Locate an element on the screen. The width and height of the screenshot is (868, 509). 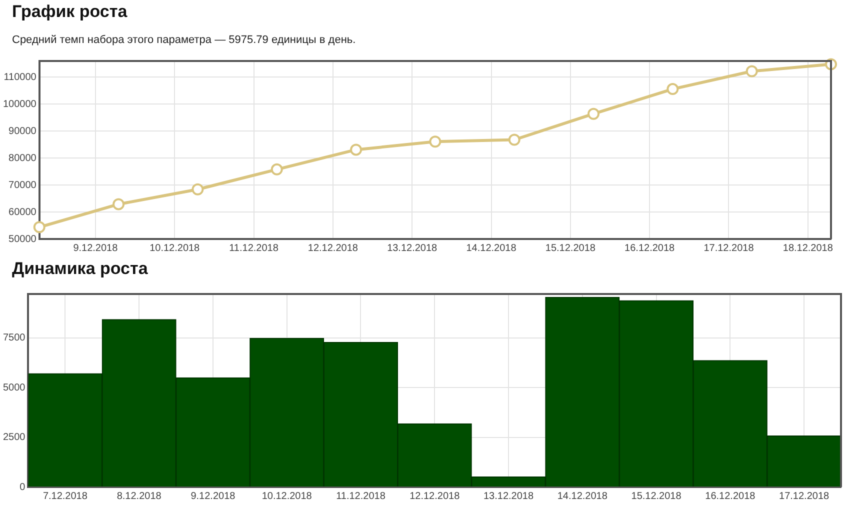
y-tick-label: 50000 is located at coordinates (22, 239).